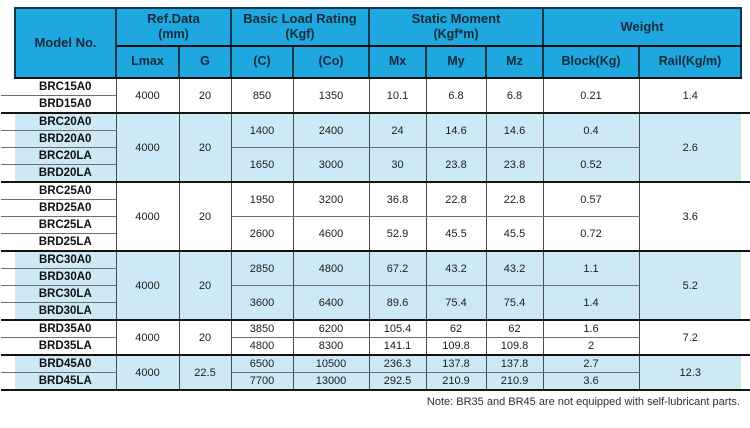  I want to click on co-cell: 6200, so click(331, 329).